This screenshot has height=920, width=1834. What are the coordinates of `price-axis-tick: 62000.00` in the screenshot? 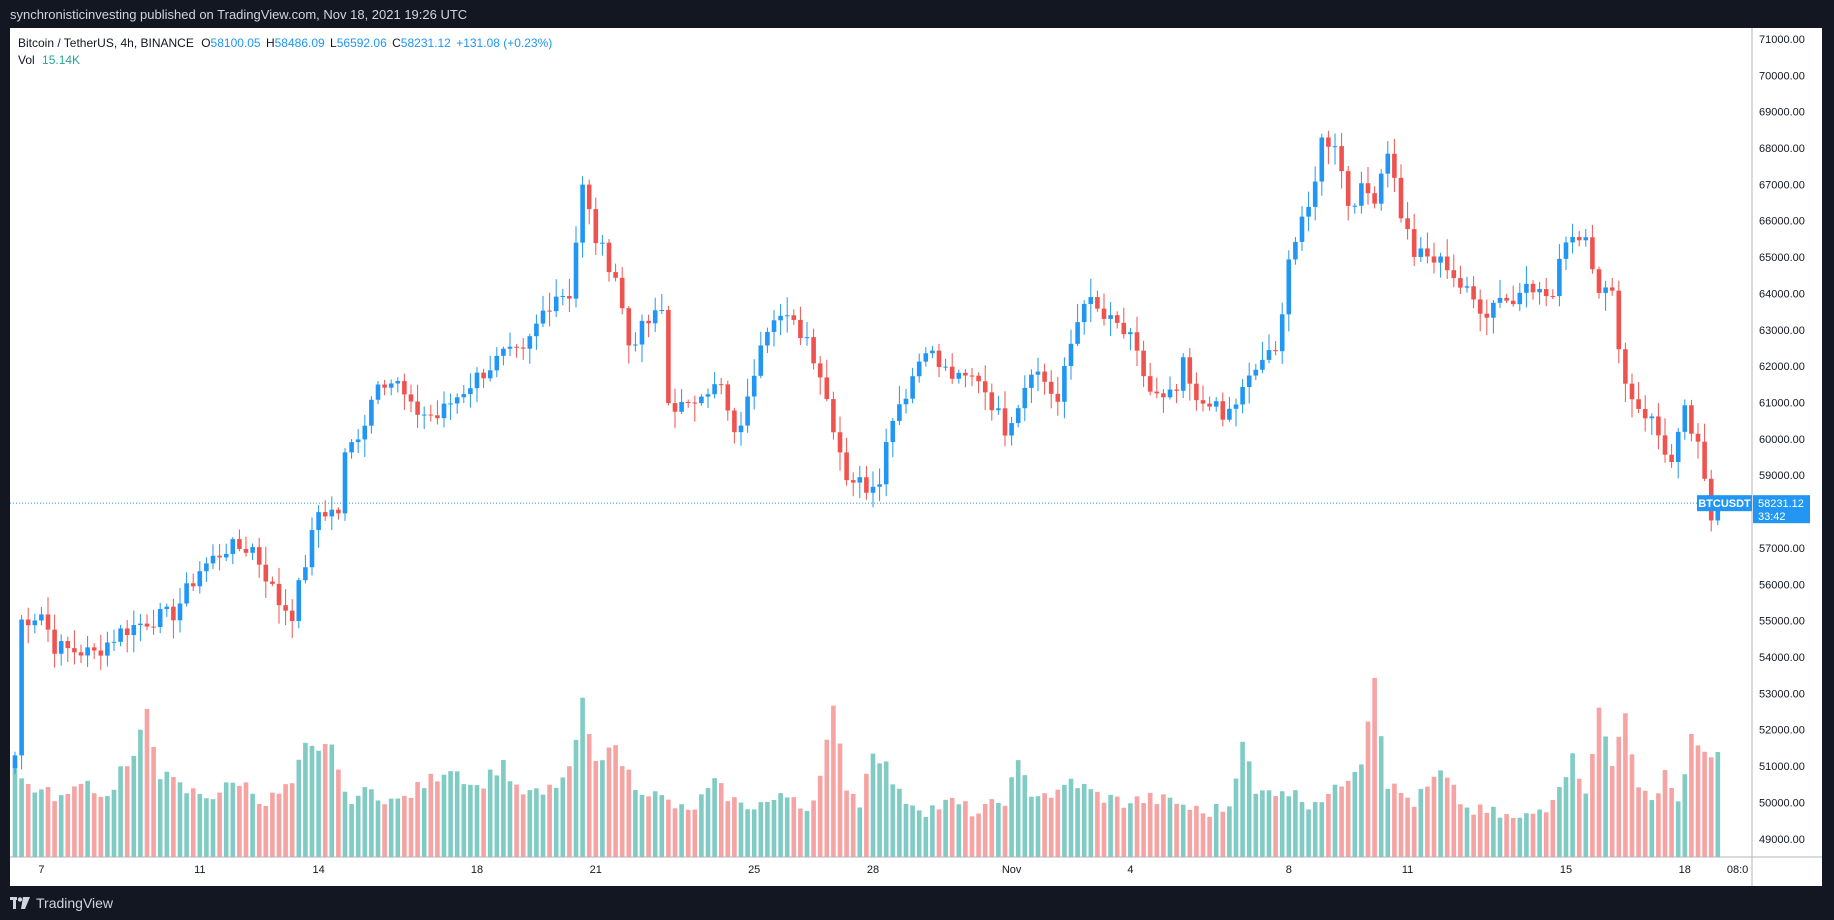 It's located at (1782, 367).